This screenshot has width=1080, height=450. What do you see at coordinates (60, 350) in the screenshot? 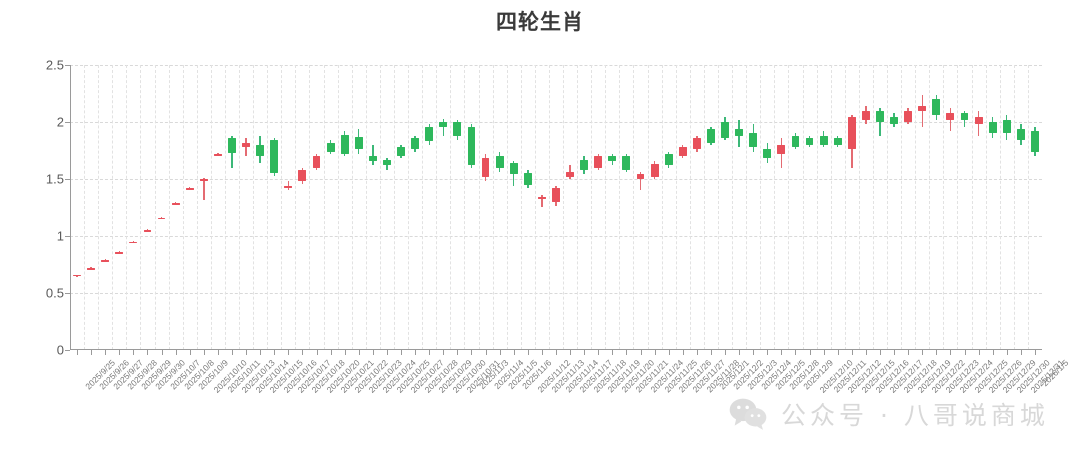
I see `y-axis-label: 0` at bounding box center [60, 350].